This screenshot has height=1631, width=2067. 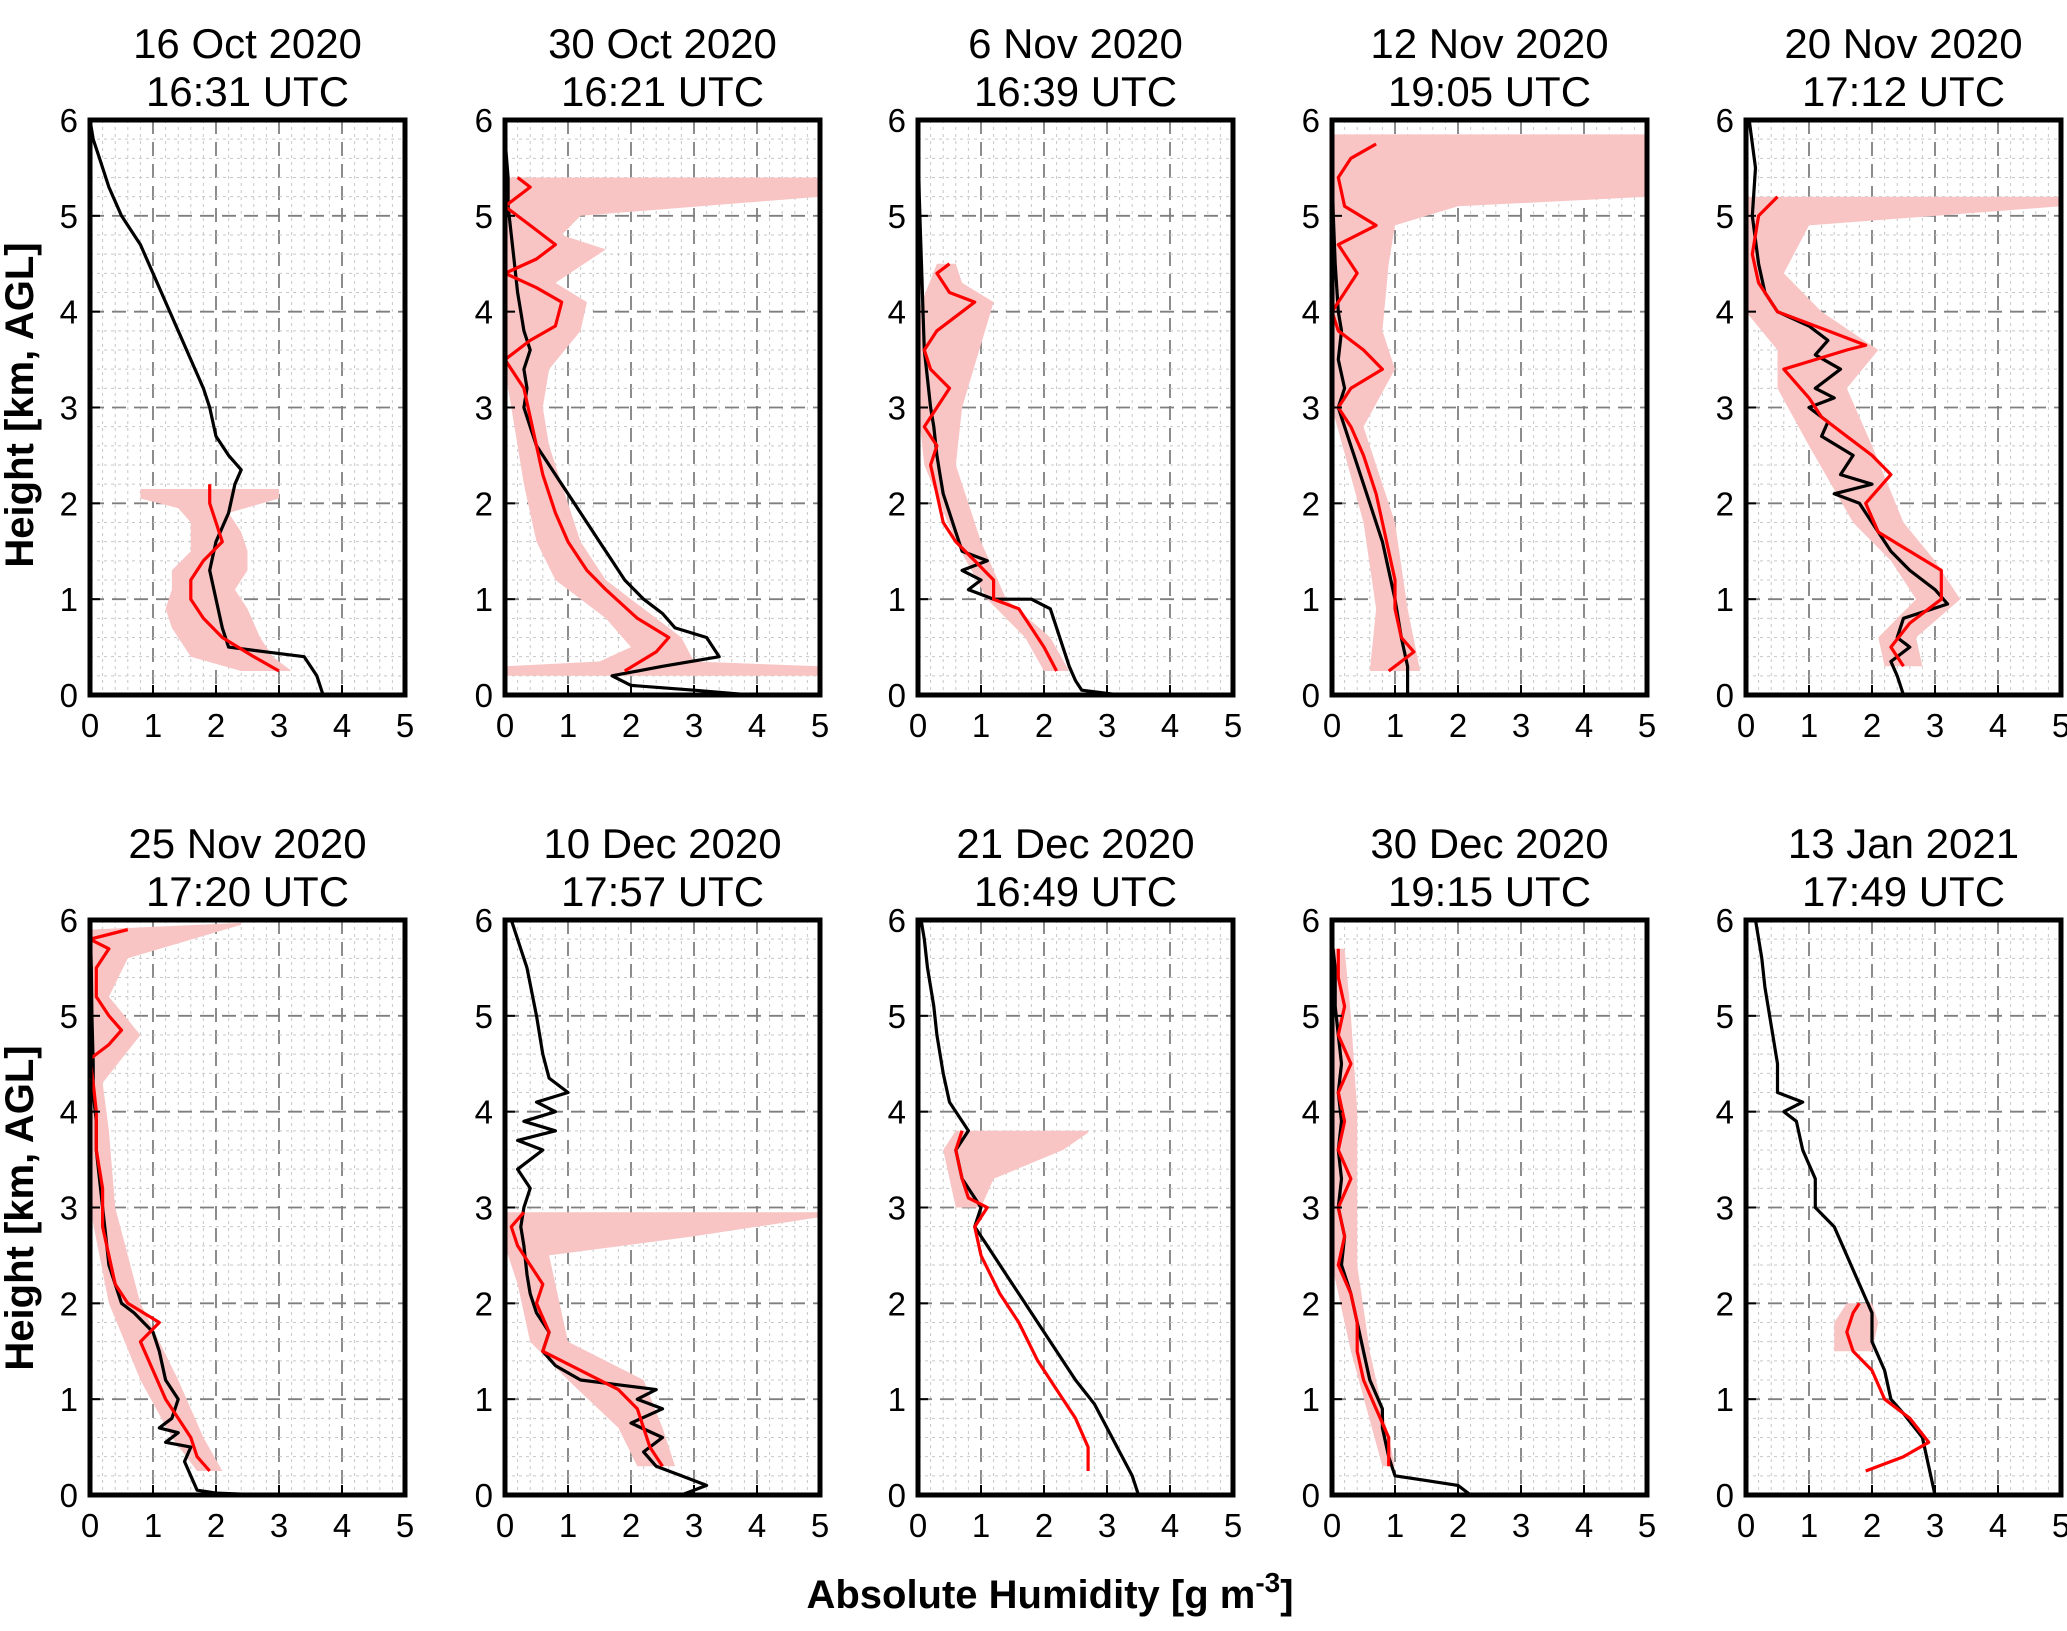 What do you see at coordinates (662, 91) in the screenshot?
I see `panel-title-time: 16:21 UTC` at bounding box center [662, 91].